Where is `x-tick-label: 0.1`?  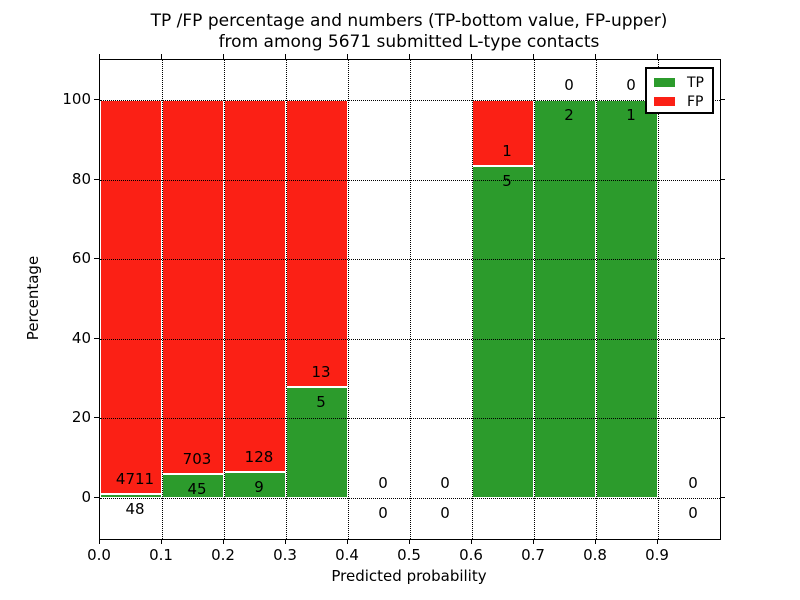 x-tick-label: 0.1 is located at coordinates (161, 555).